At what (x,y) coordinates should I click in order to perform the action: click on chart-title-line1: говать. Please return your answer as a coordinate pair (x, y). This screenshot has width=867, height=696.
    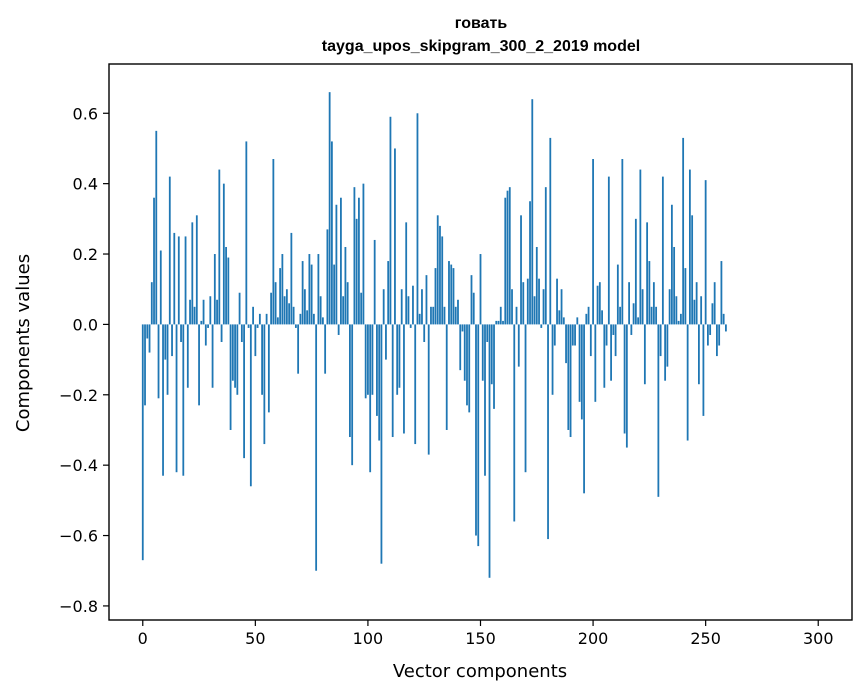
    Looking at the image, I should click on (481, 23).